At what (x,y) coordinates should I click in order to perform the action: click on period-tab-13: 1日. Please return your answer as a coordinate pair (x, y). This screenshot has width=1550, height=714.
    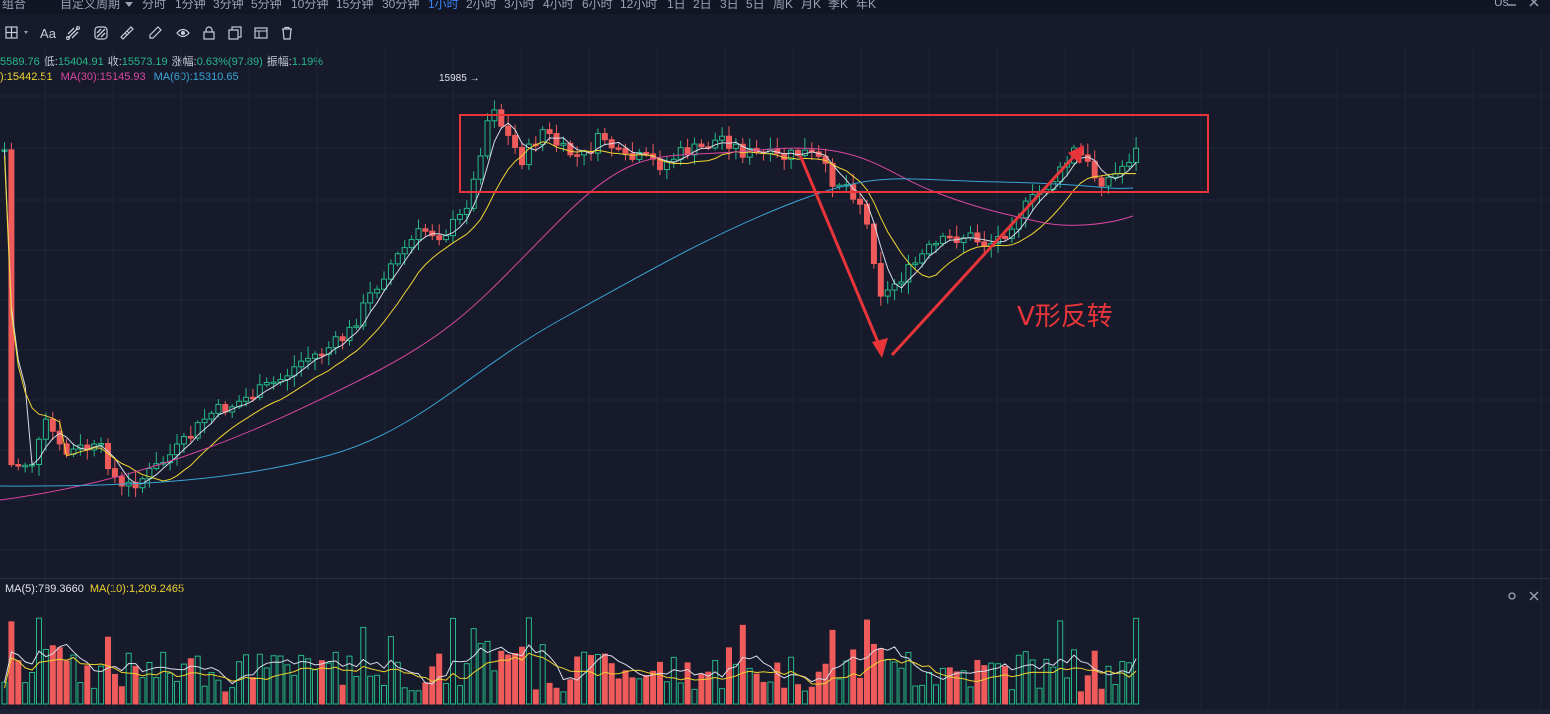
    Looking at the image, I should click on (676, 5).